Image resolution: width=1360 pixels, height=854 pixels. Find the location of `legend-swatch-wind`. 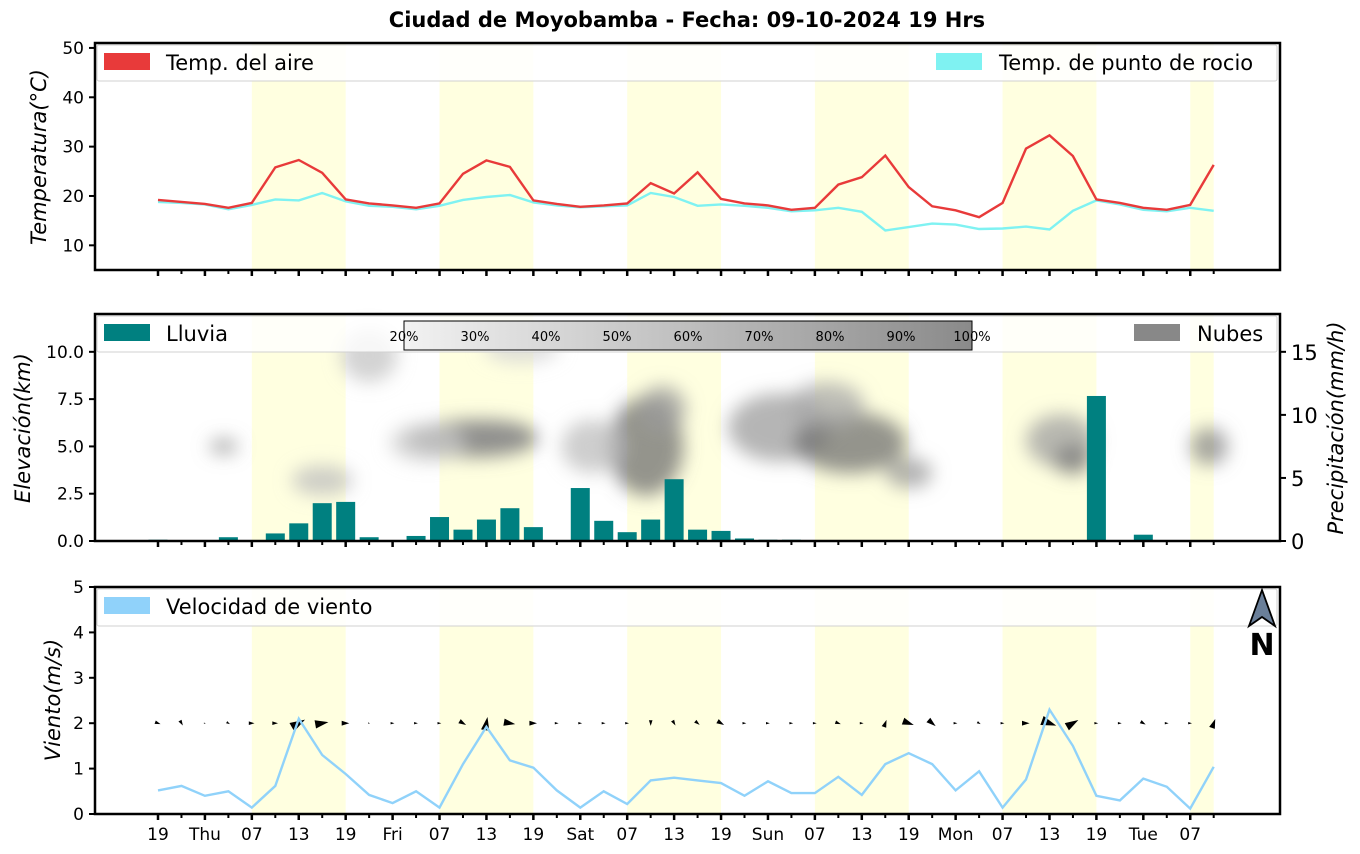

legend-swatch-wind is located at coordinates (127, 605).